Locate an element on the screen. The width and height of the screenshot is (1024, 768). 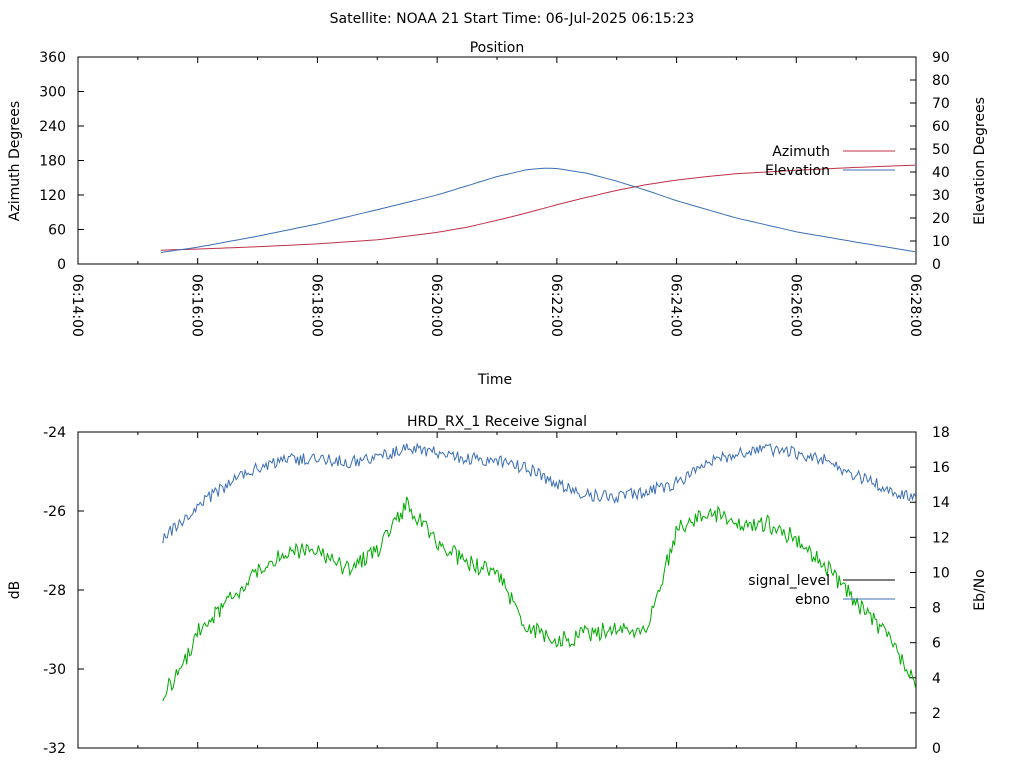
x-tick-label: 06:24:00 is located at coordinates (676, 305).